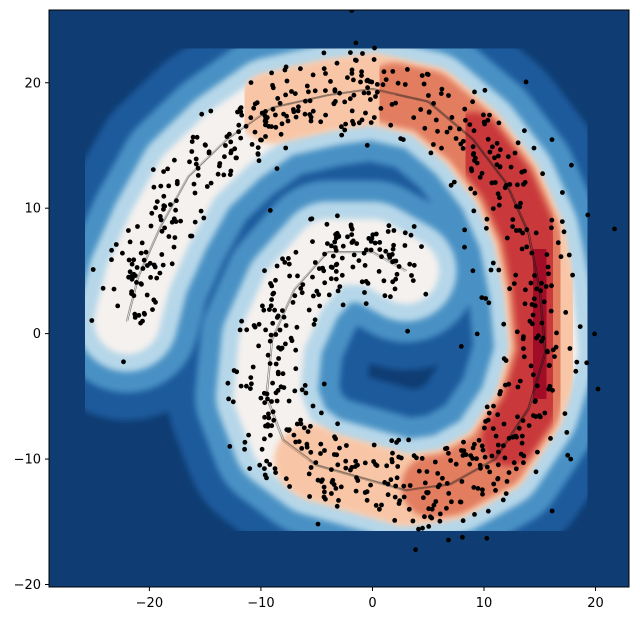 The width and height of the screenshot is (640, 621). I want to click on y-tick-label: −10, so click(27, 460).